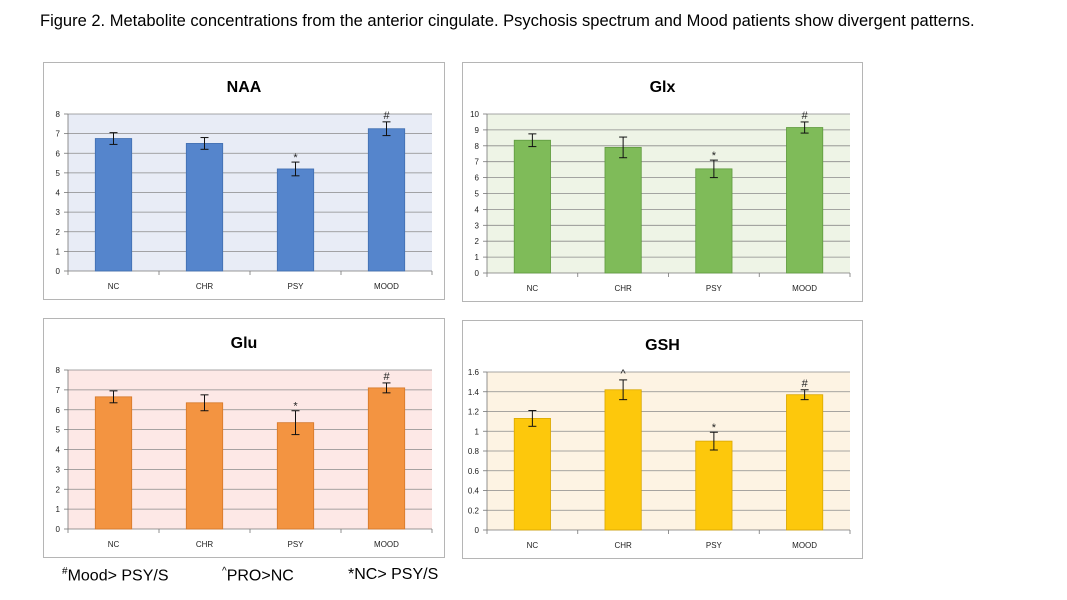  Describe the element at coordinates (58, 232) in the screenshot. I see `y-tick-label-naa: 2` at that location.